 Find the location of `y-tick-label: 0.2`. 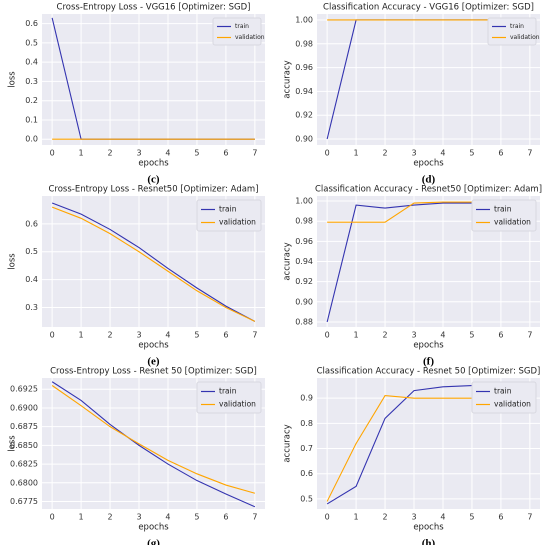

y-tick-label: 0.2 is located at coordinates (31, 100).